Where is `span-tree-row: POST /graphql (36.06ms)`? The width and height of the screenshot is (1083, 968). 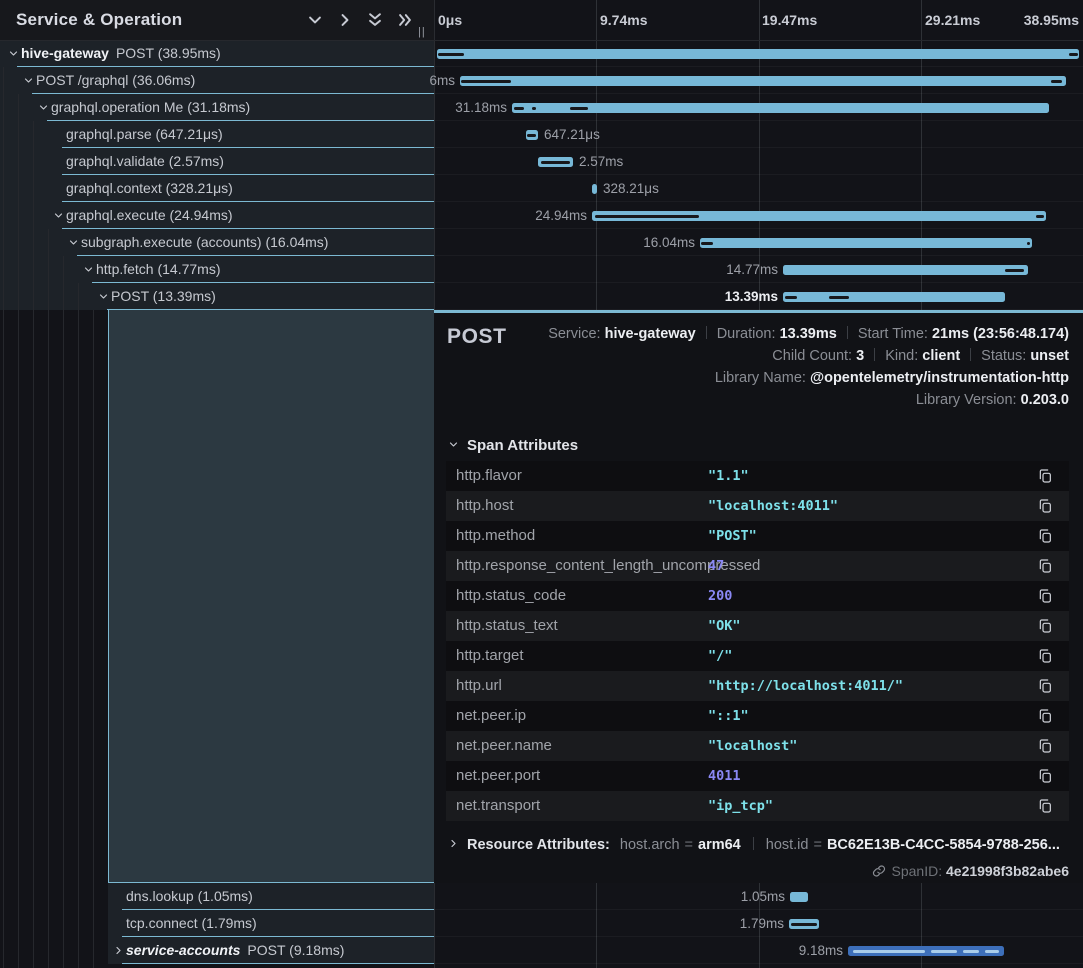
span-tree-row: POST /graphql (36.06ms) is located at coordinates (217, 80).